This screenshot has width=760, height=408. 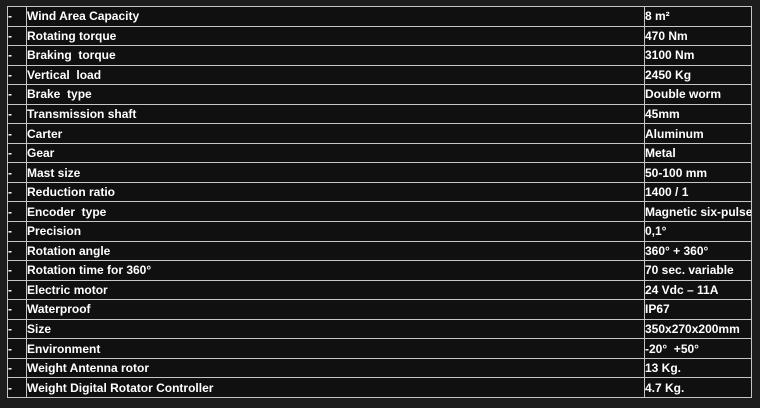 What do you see at coordinates (335, 231) in the screenshot?
I see `spec-label: Precision` at bounding box center [335, 231].